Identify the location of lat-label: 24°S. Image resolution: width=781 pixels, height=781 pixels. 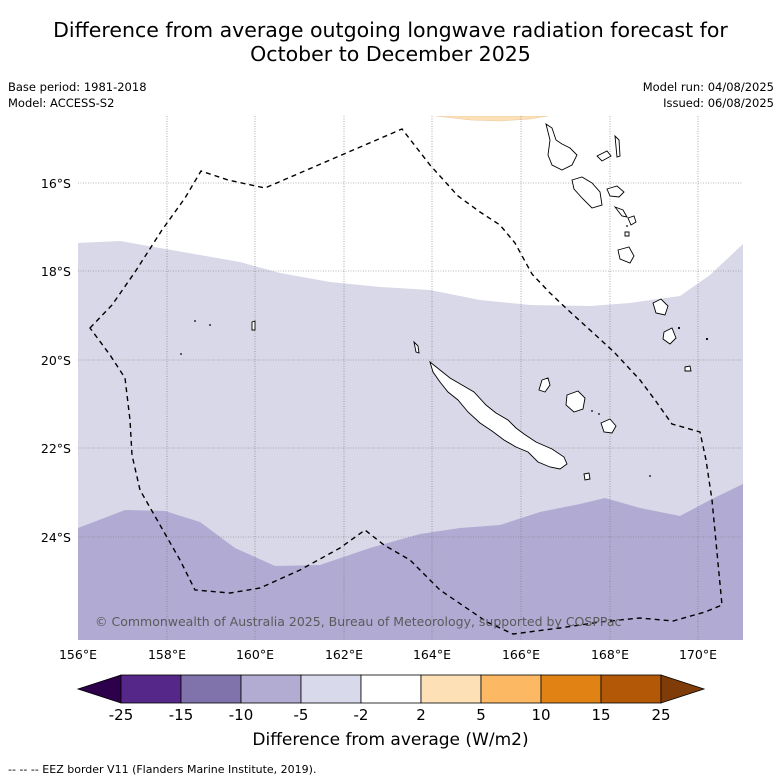
(56, 537).